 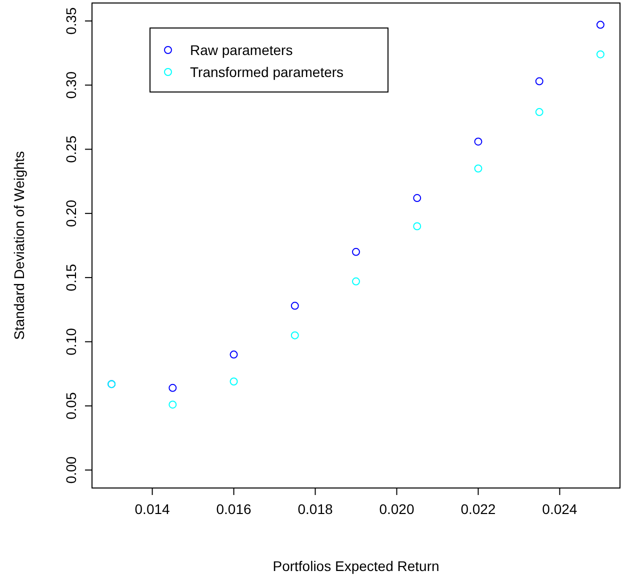 What do you see at coordinates (315, 509) in the screenshot?
I see `x-tick-label: 0.018` at bounding box center [315, 509].